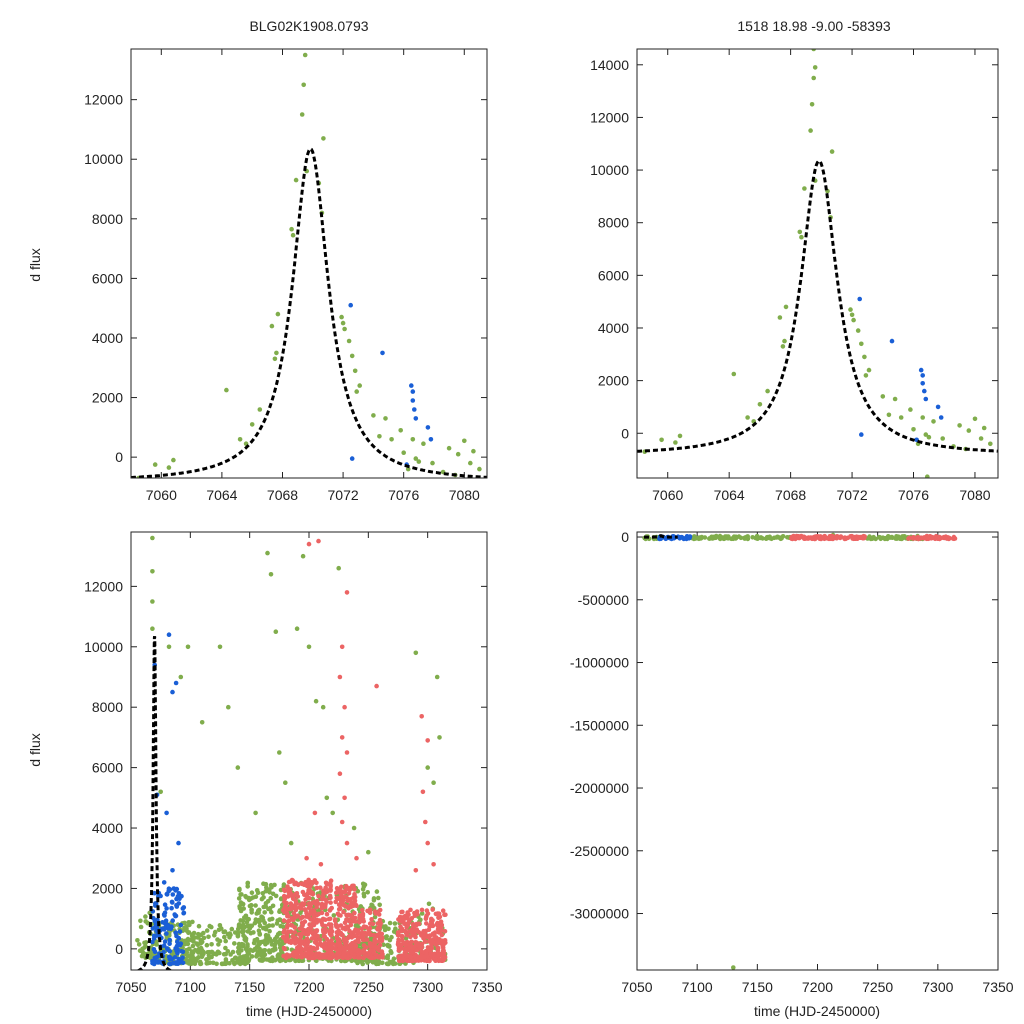 Image resolution: width=1024 pixels, height=1024 pixels. I want to click on y-tick-label: 0, so click(625, 433).